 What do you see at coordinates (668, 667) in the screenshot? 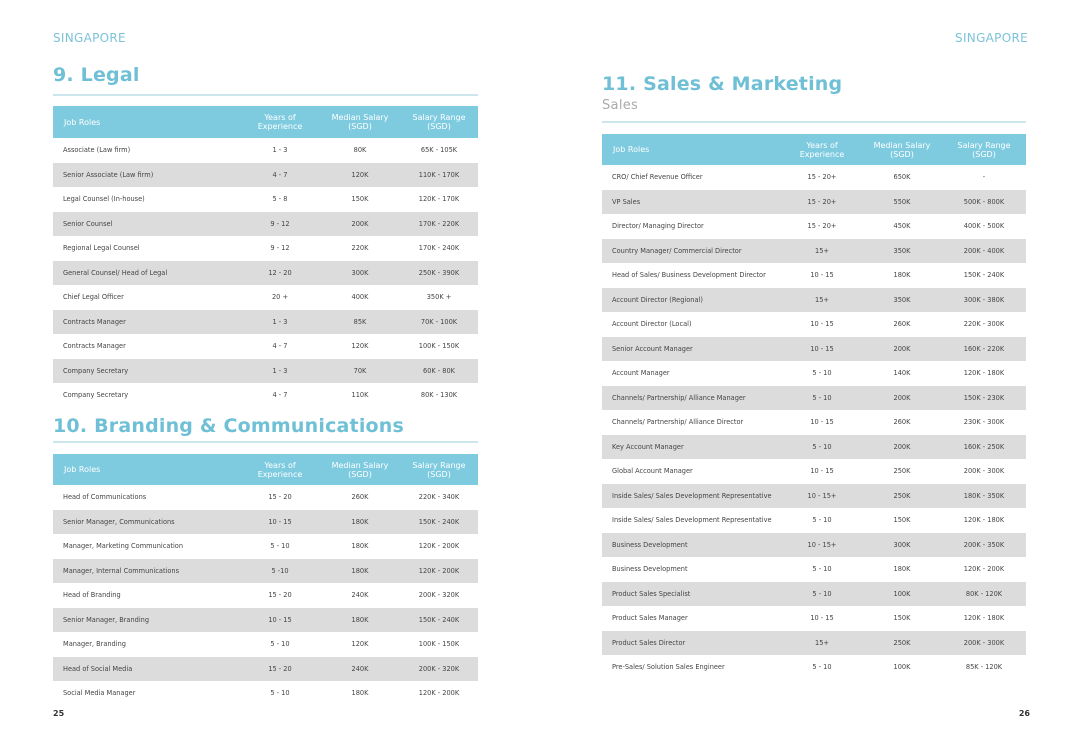
I see `job-role-cell: Pre-Sales/ Solution Sales Engineer` at bounding box center [668, 667].